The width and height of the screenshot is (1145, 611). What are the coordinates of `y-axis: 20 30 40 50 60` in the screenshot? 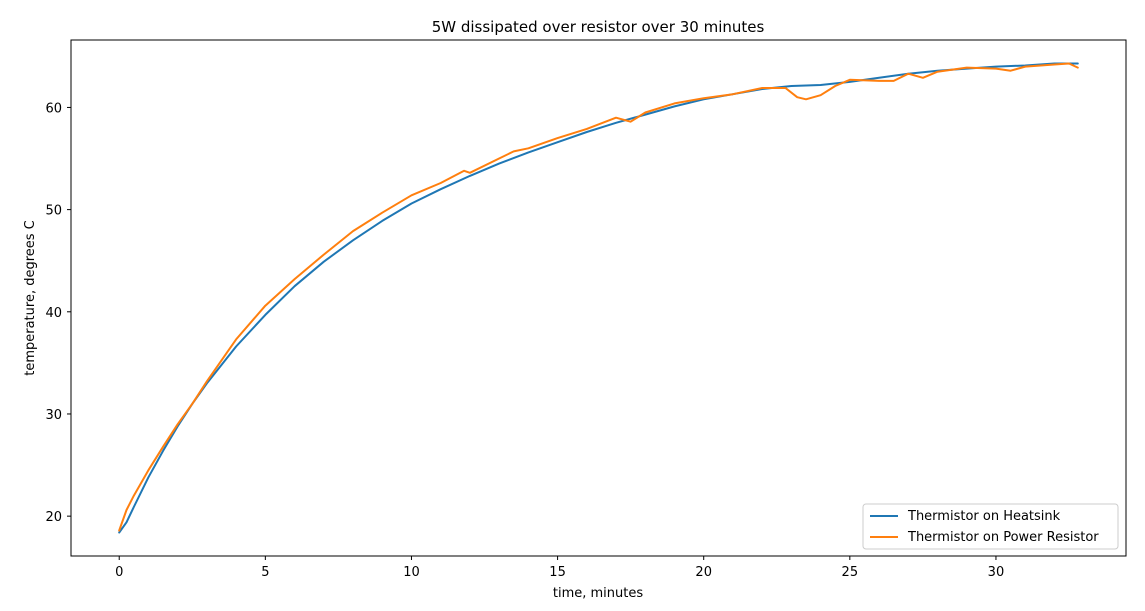 It's located at (58, 313).